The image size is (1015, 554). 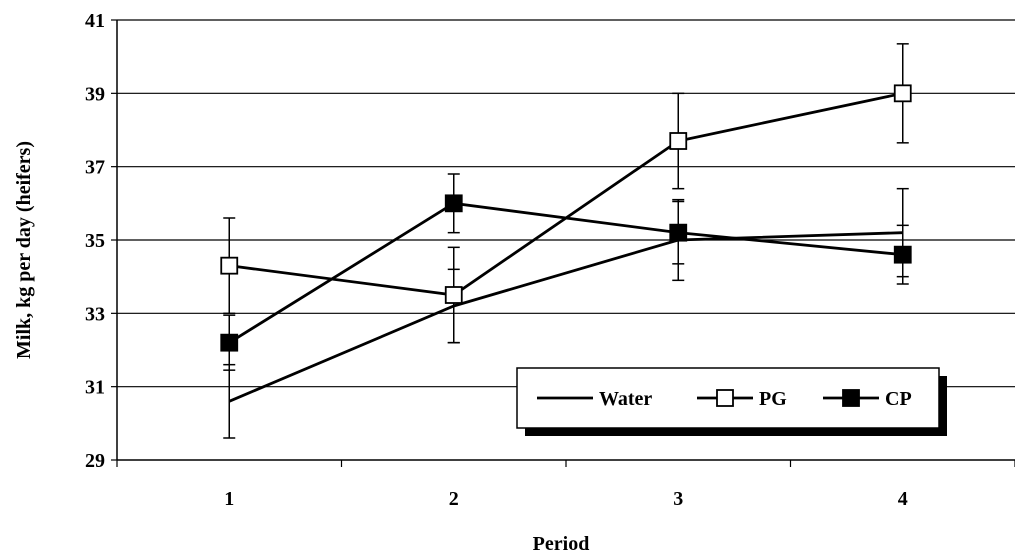 What do you see at coordinates (725, 398) in the screenshot?
I see `legend-marker-pg` at bounding box center [725, 398].